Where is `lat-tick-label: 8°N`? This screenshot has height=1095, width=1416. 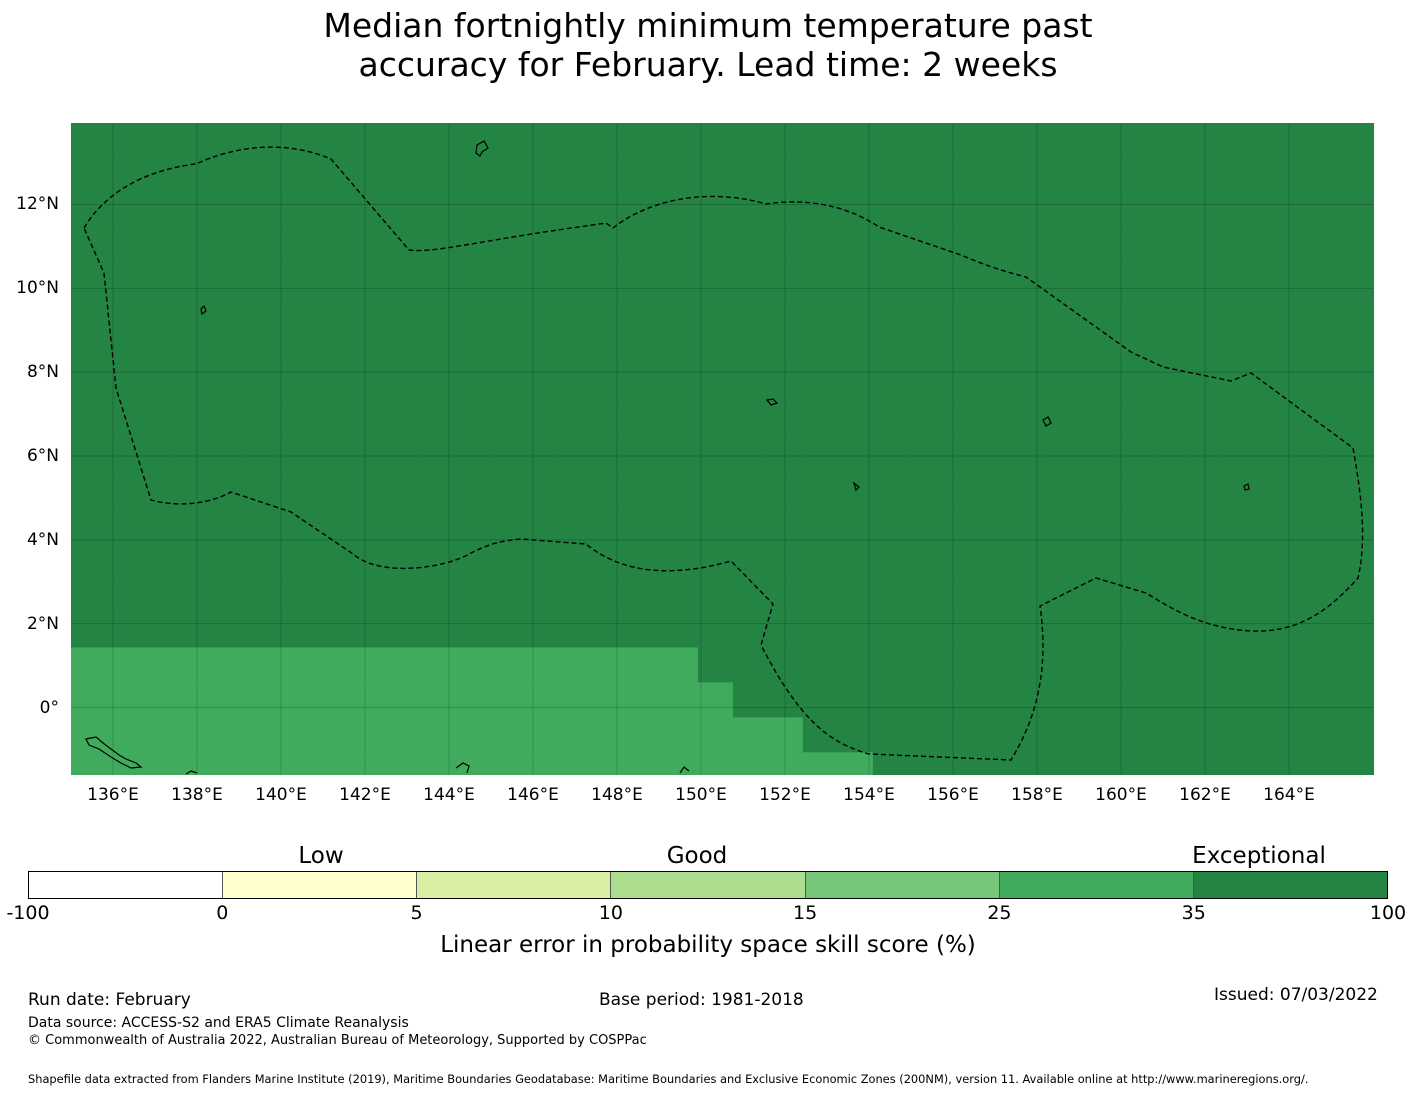
lat-tick-label: 8°N is located at coordinates (42, 372).